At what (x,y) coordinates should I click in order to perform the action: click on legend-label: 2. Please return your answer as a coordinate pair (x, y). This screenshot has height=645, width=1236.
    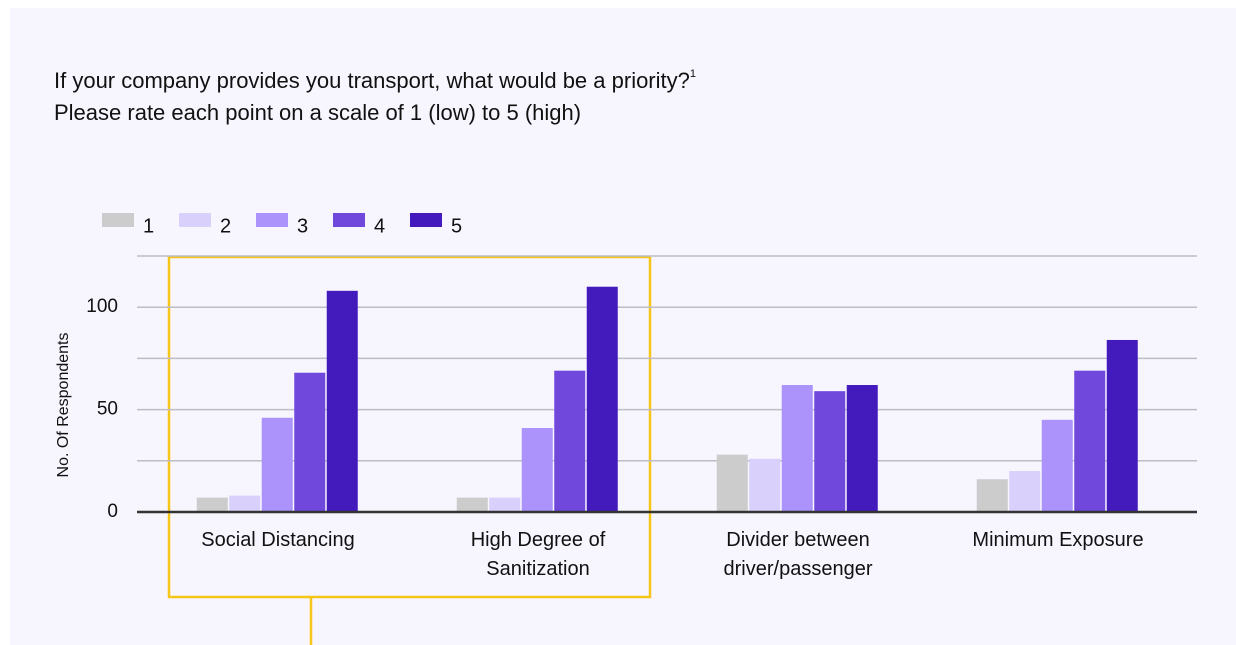
    Looking at the image, I should click on (225, 226).